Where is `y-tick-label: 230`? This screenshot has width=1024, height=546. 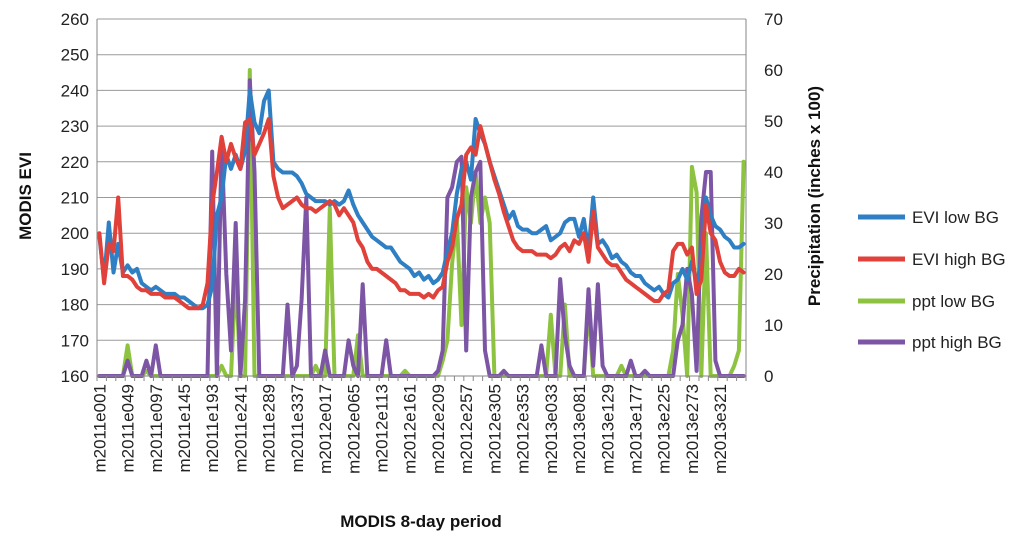
y-tick-label: 230 is located at coordinates (75, 126).